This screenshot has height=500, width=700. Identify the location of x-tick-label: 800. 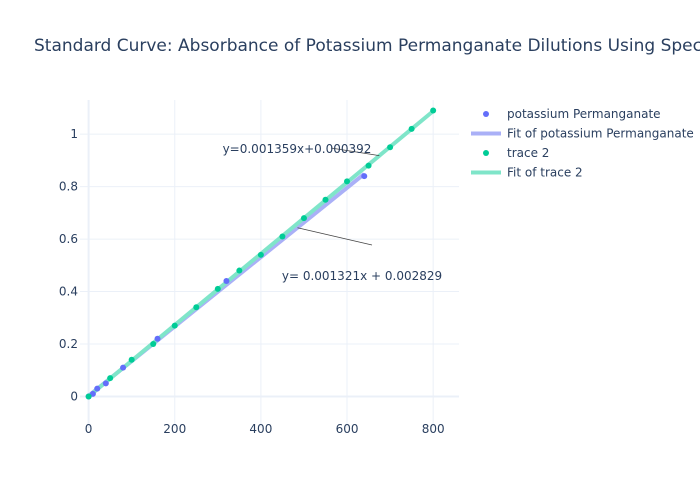
(433, 429).